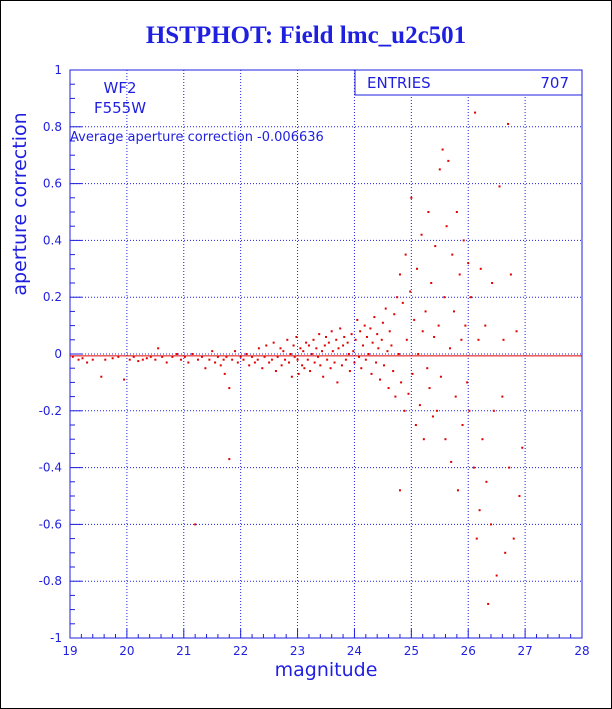  What do you see at coordinates (50, 411) in the screenshot?
I see `y-tick-label: -0.2` at bounding box center [50, 411].